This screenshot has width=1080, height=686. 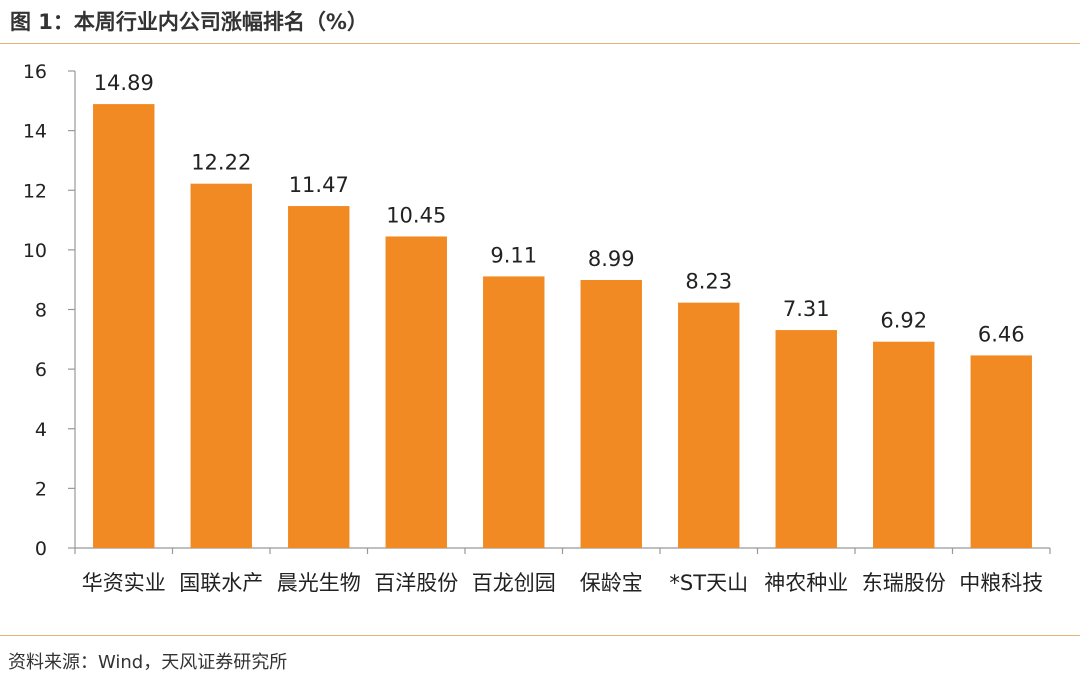 What do you see at coordinates (562, 571) in the screenshot?
I see `x-axis: 华资实业 国联水产 晨光生物 百洋股份 百龙创园 保龄宝 *ST天山 神农种业 东瑞股份 中粮科技` at bounding box center [562, 571].